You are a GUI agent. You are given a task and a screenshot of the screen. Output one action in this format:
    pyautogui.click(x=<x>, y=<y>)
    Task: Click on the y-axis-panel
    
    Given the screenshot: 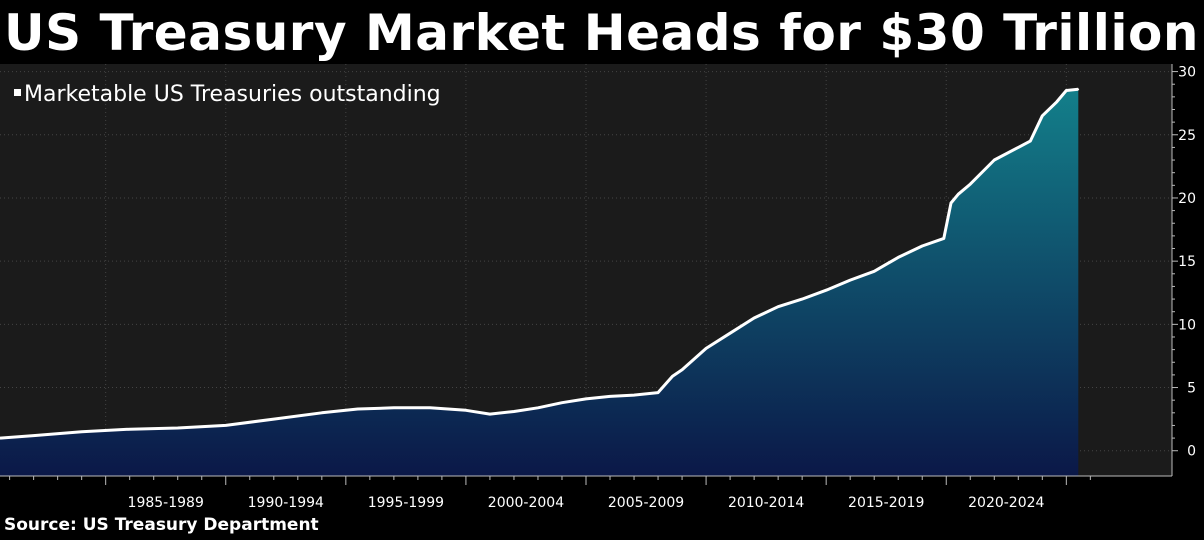 What is the action you would take?
    pyautogui.click(x=1188, y=270)
    